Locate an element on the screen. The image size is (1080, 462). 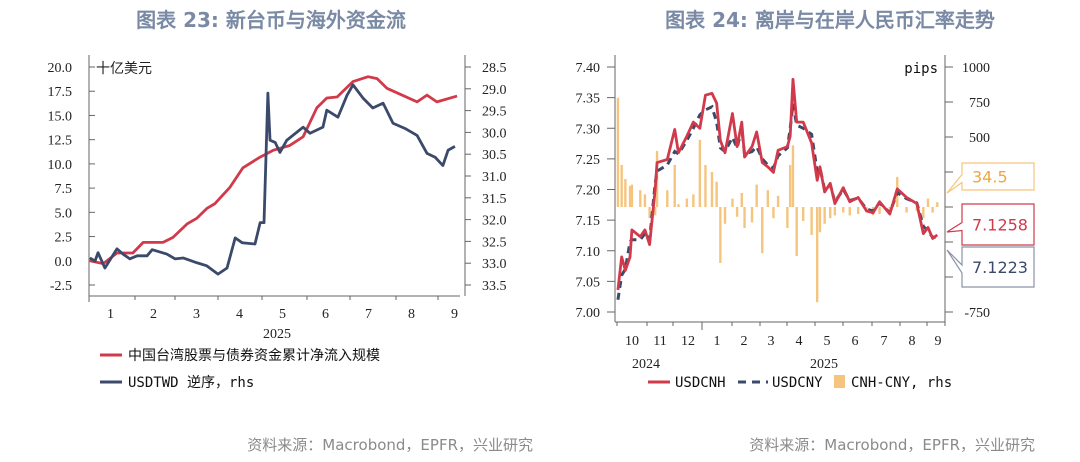
legend-label-flow: 中国台湾股票与债券资金累计净流入规模 is located at coordinates (254, 355).